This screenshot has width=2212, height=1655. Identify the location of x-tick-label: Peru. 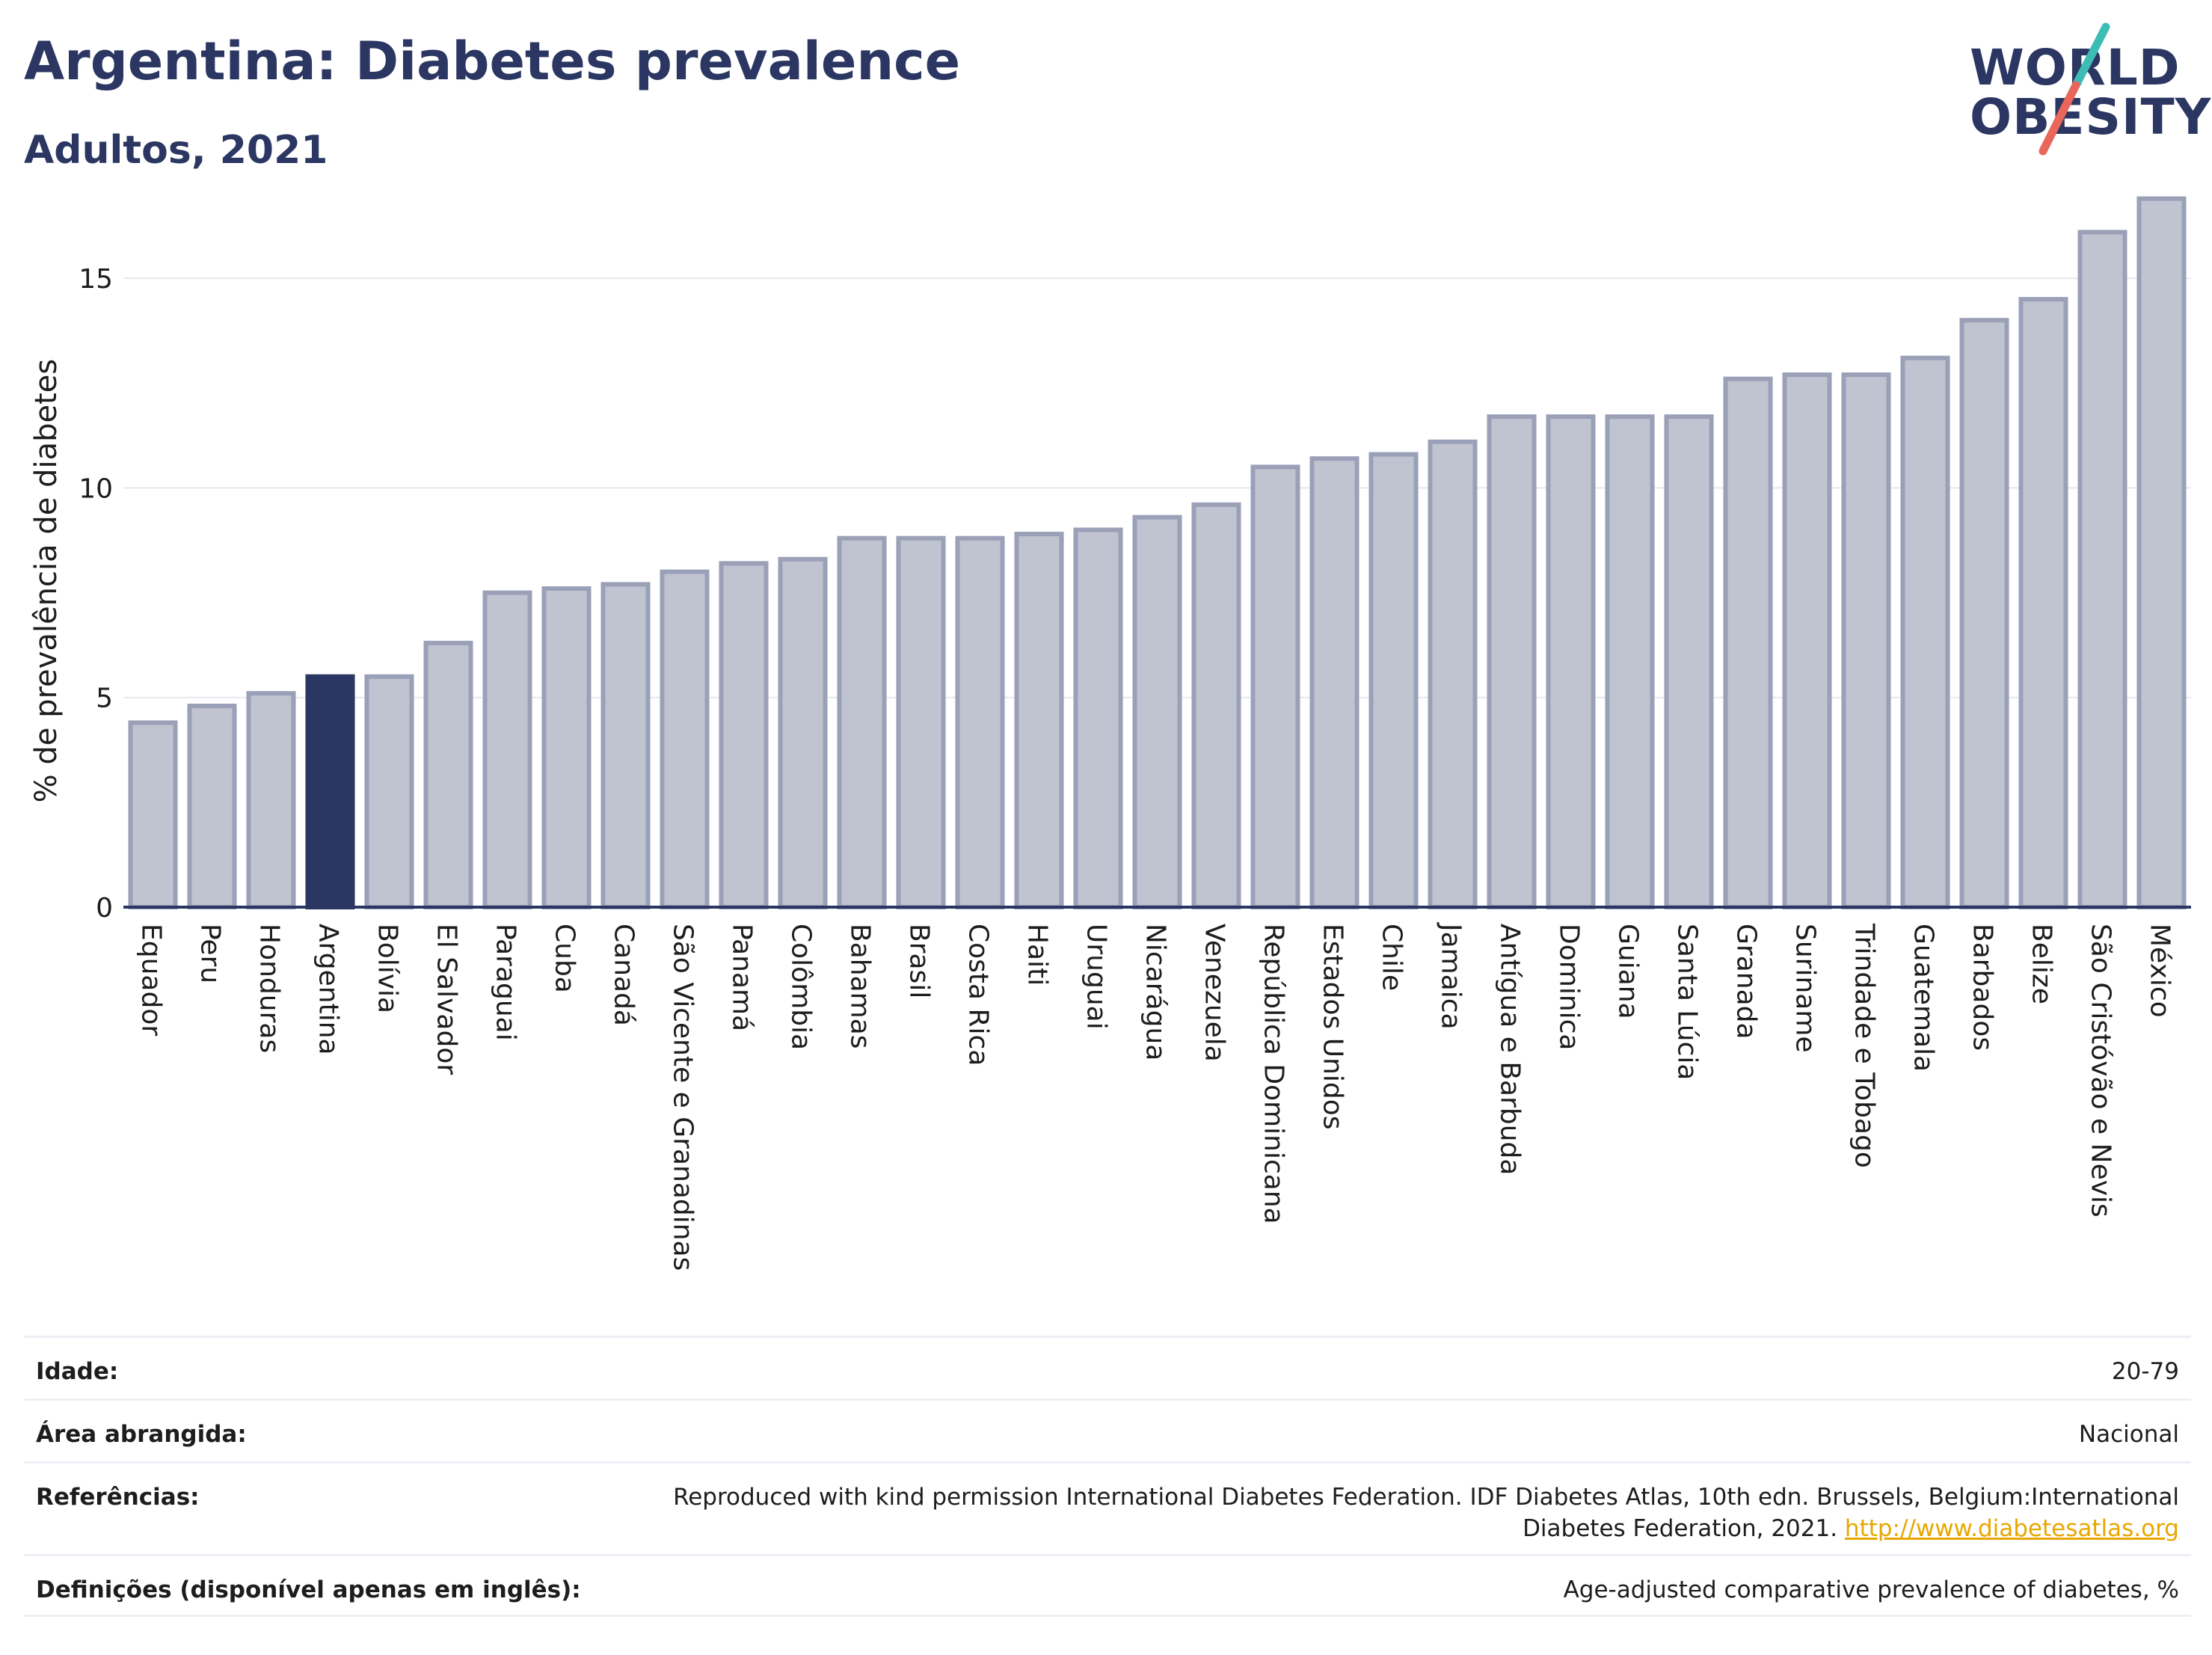
(210, 953).